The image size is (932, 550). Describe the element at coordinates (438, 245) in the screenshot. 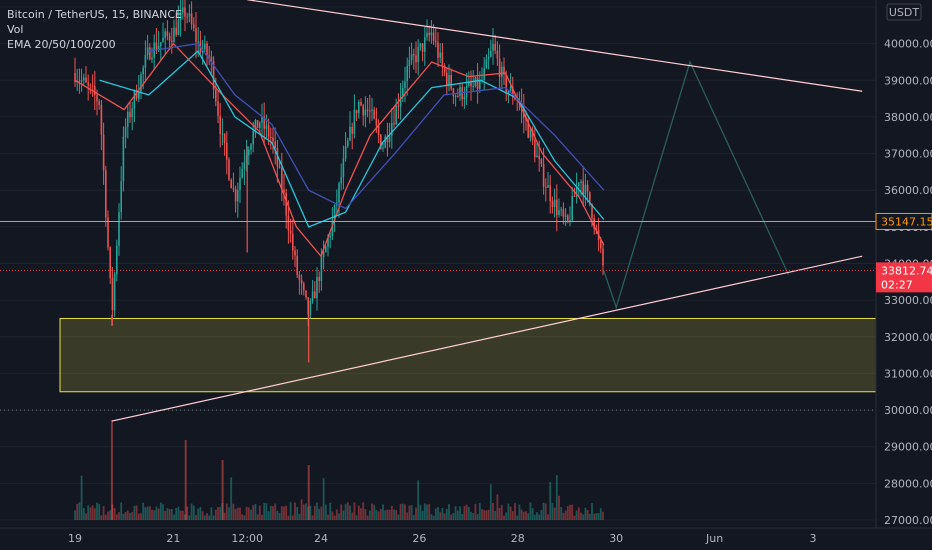

I see `horizontal-levels` at that location.